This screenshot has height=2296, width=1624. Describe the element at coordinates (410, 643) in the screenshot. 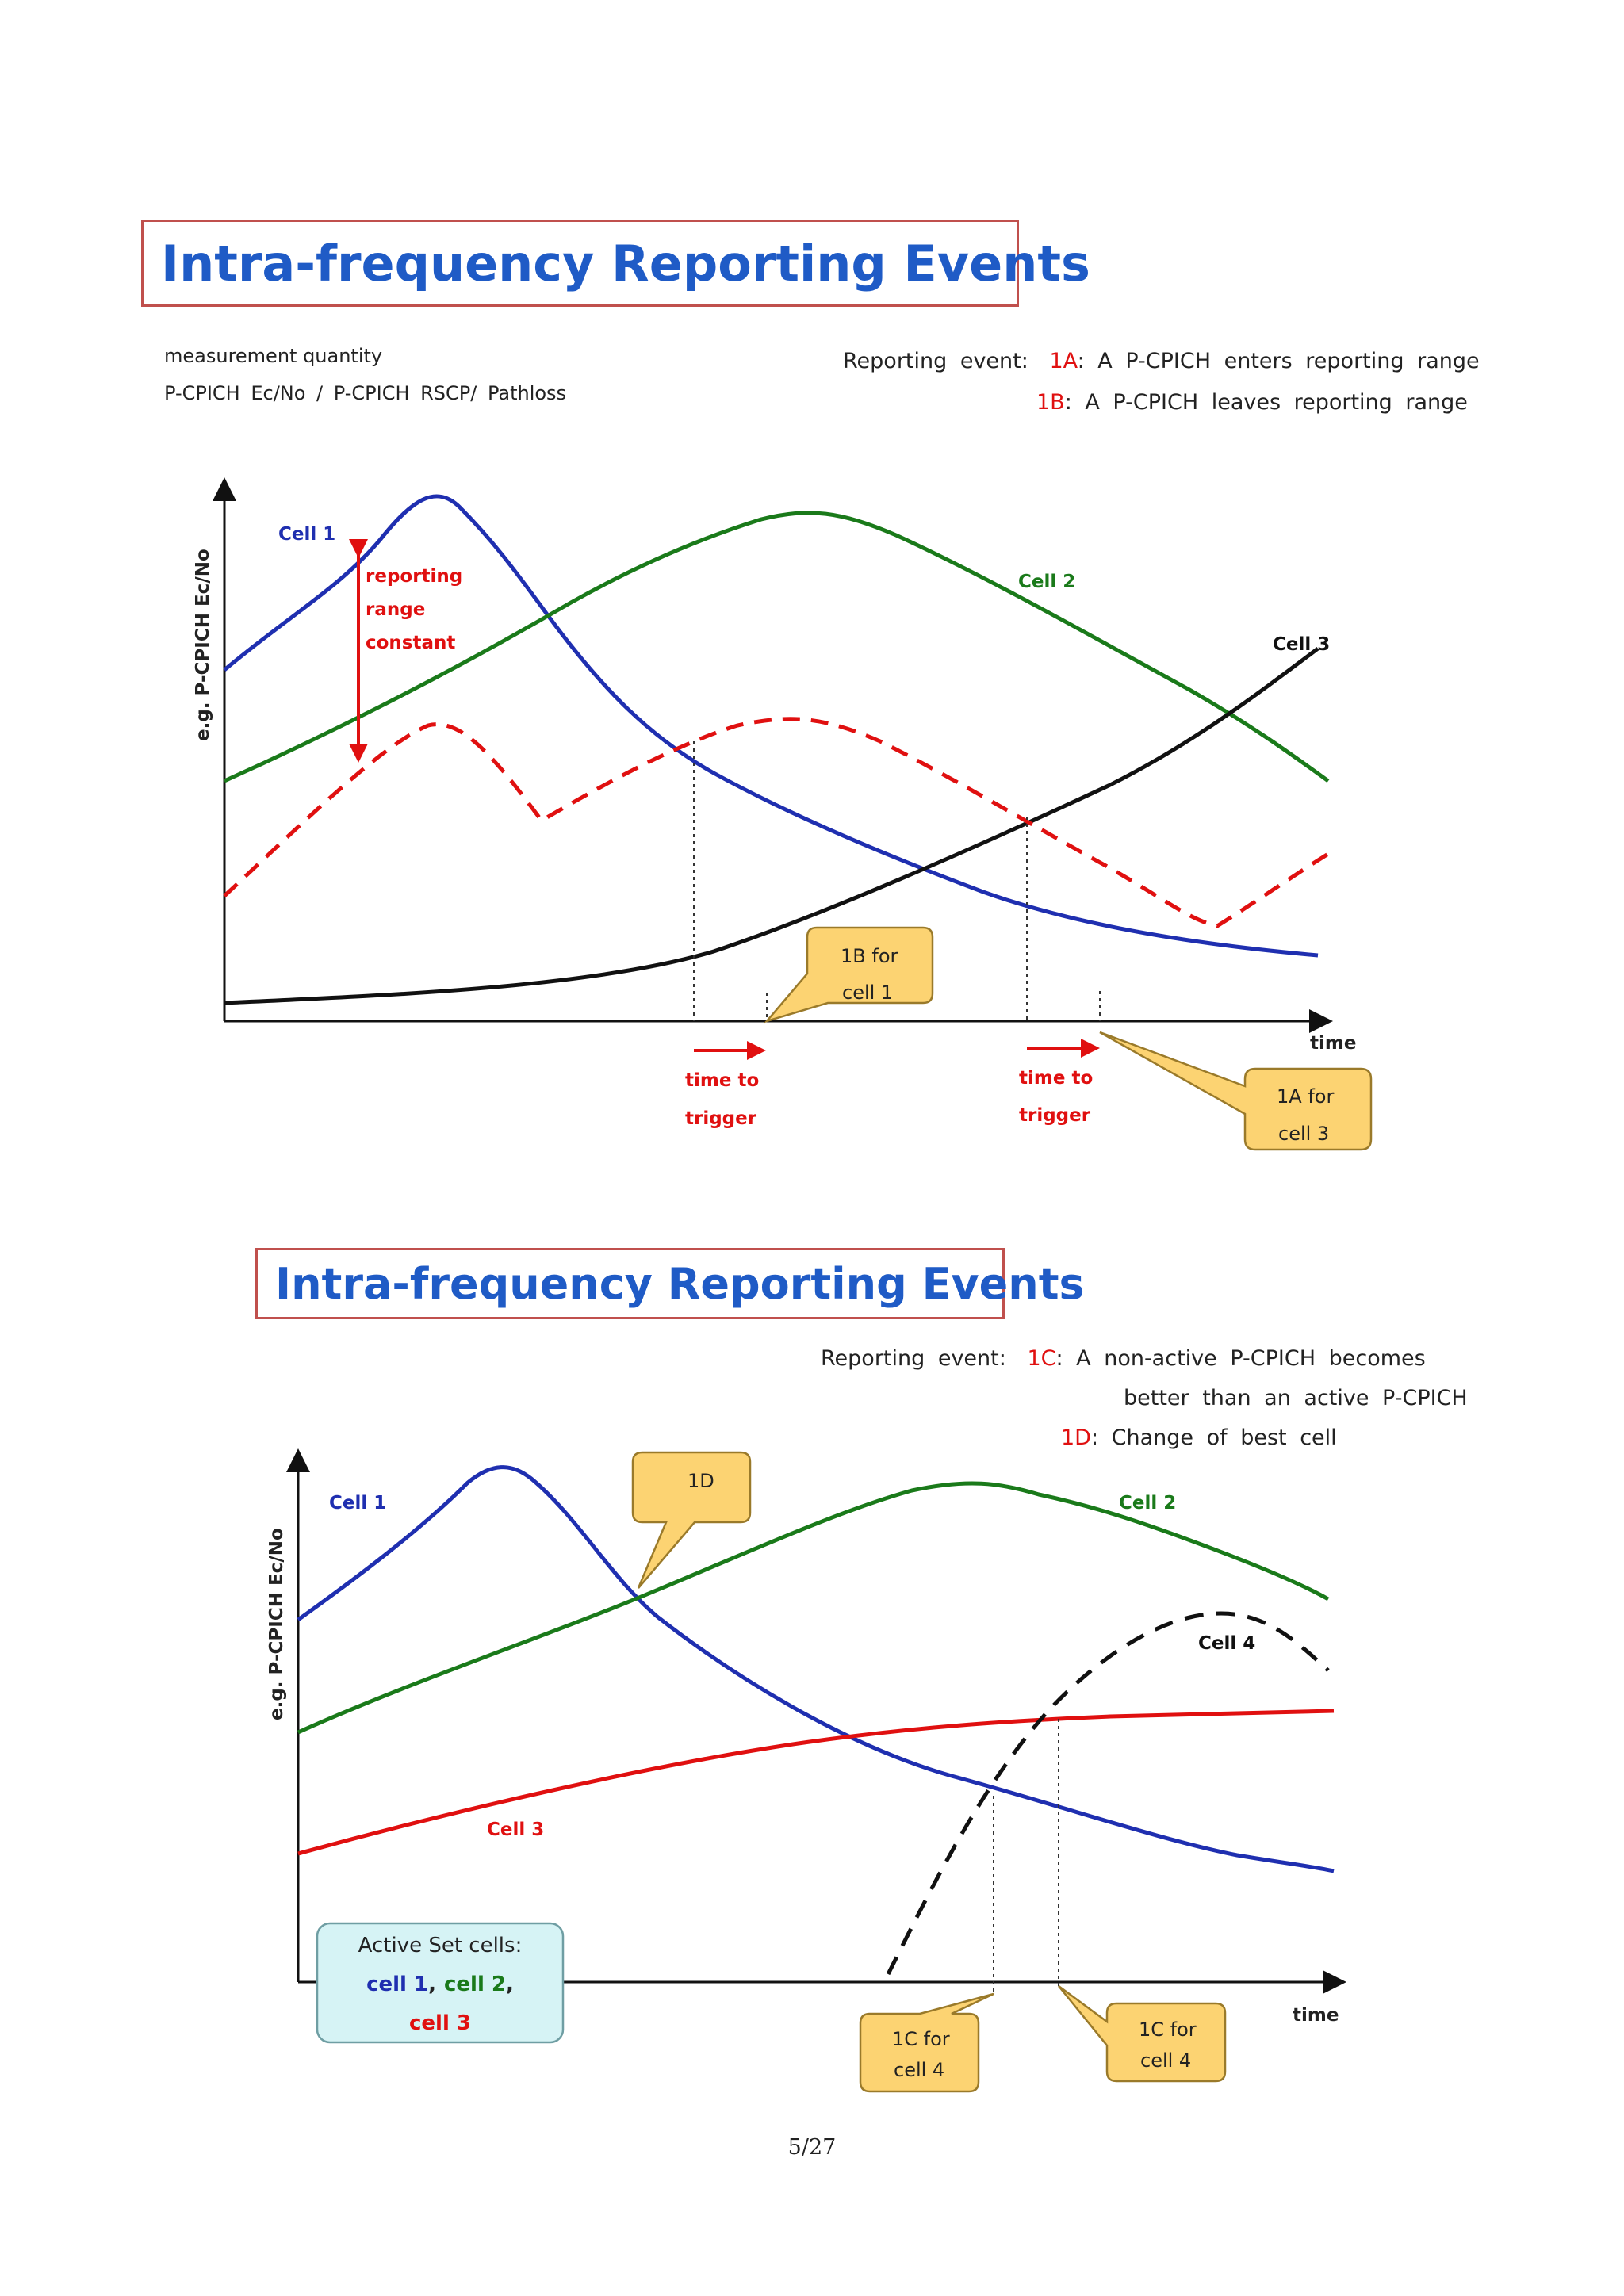

I see `d1-range-label-3: constant` at that location.